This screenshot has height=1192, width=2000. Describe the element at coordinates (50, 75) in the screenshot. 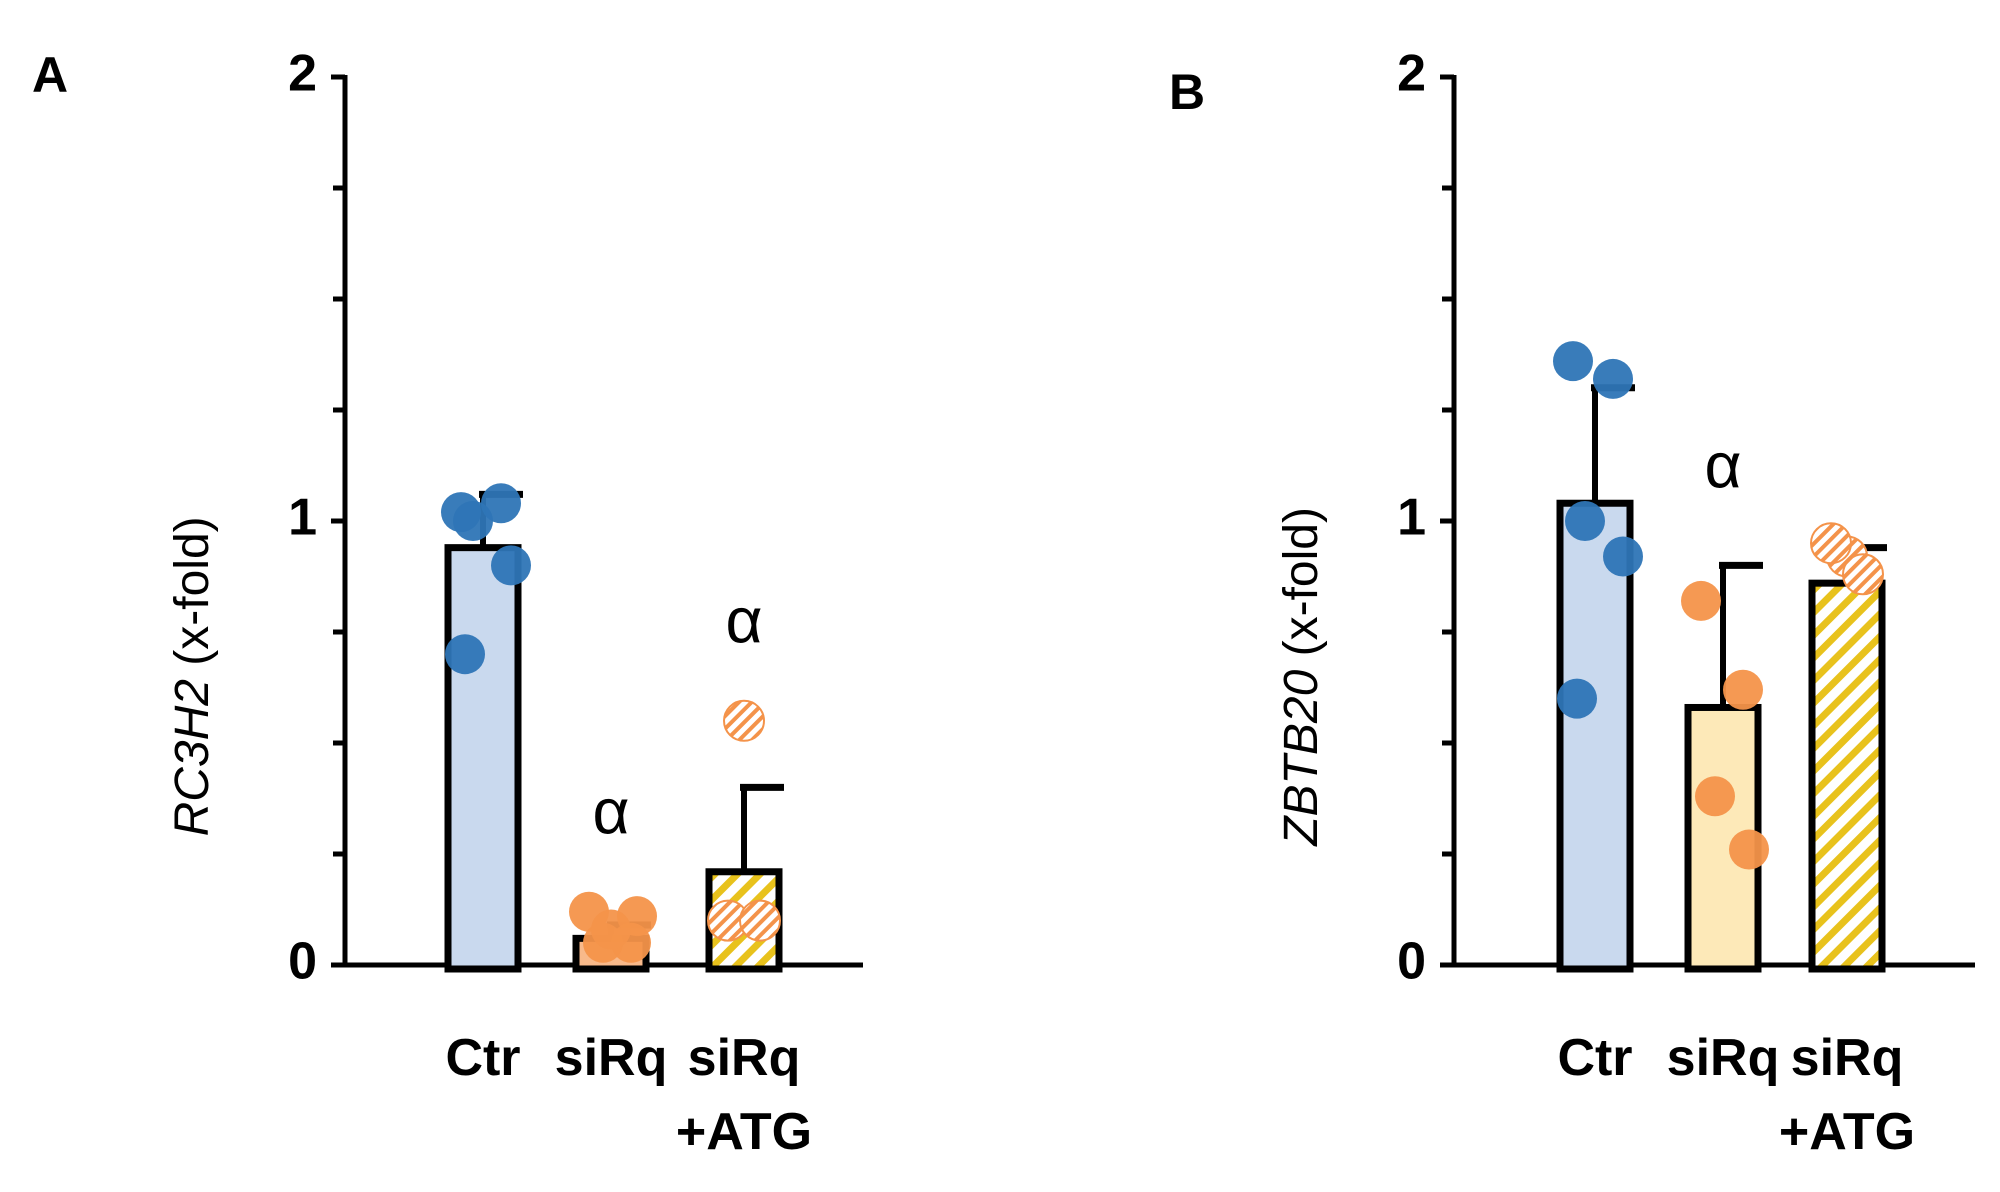

I see `panel-label: A` at that location.